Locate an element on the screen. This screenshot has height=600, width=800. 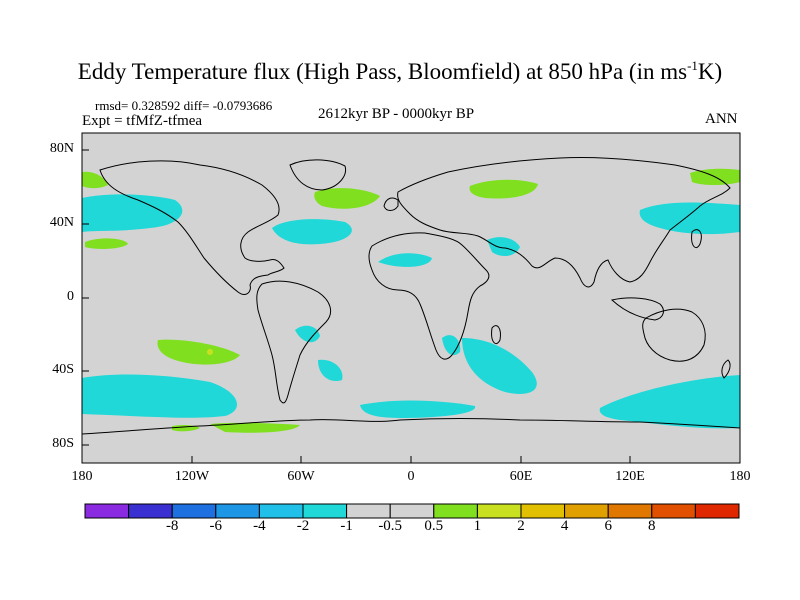
madagascar-outline is located at coordinates (496, 334).